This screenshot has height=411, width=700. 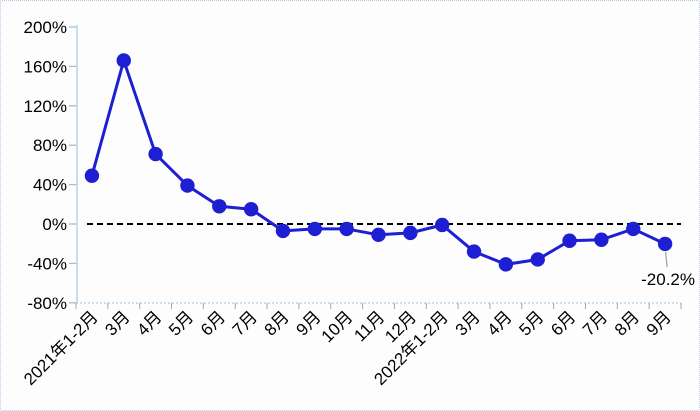 I want to click on y-axis-tick-label: -40%, so click(x=47, y=263).